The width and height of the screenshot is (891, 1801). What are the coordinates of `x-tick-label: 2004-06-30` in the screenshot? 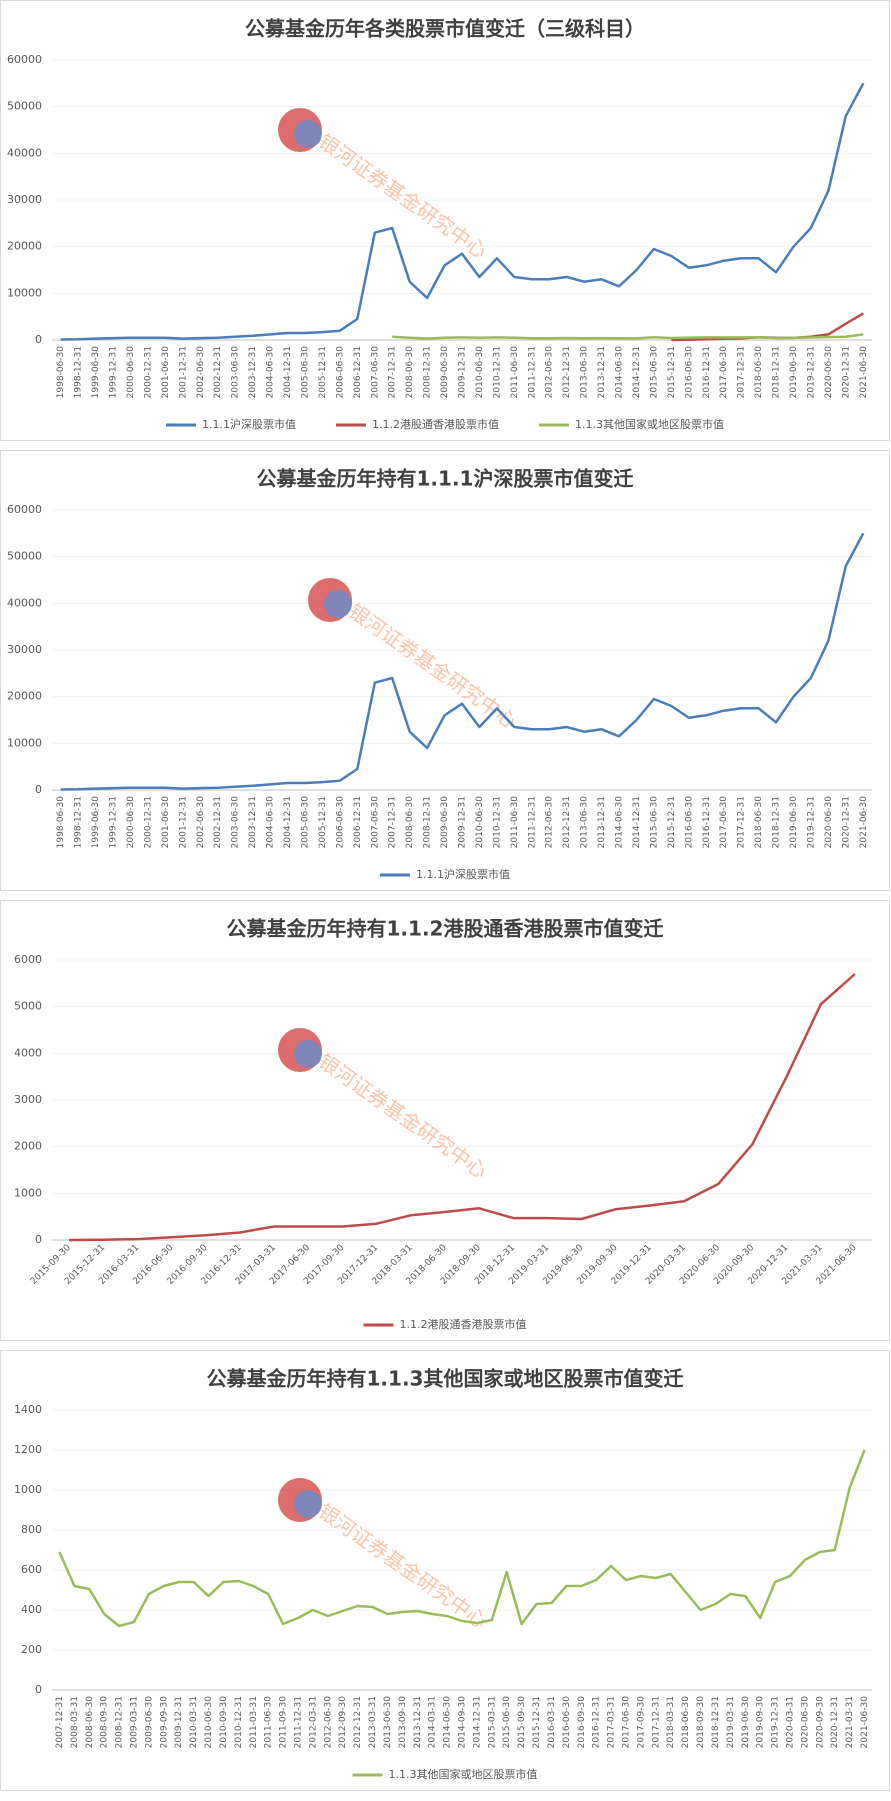 It's located at (271, 372).